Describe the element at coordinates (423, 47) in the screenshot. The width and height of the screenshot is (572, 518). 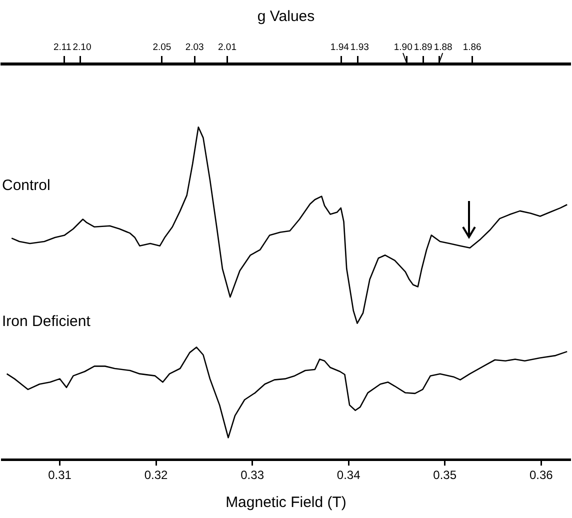
I see `x2-tick-label: 1.89` at that location.